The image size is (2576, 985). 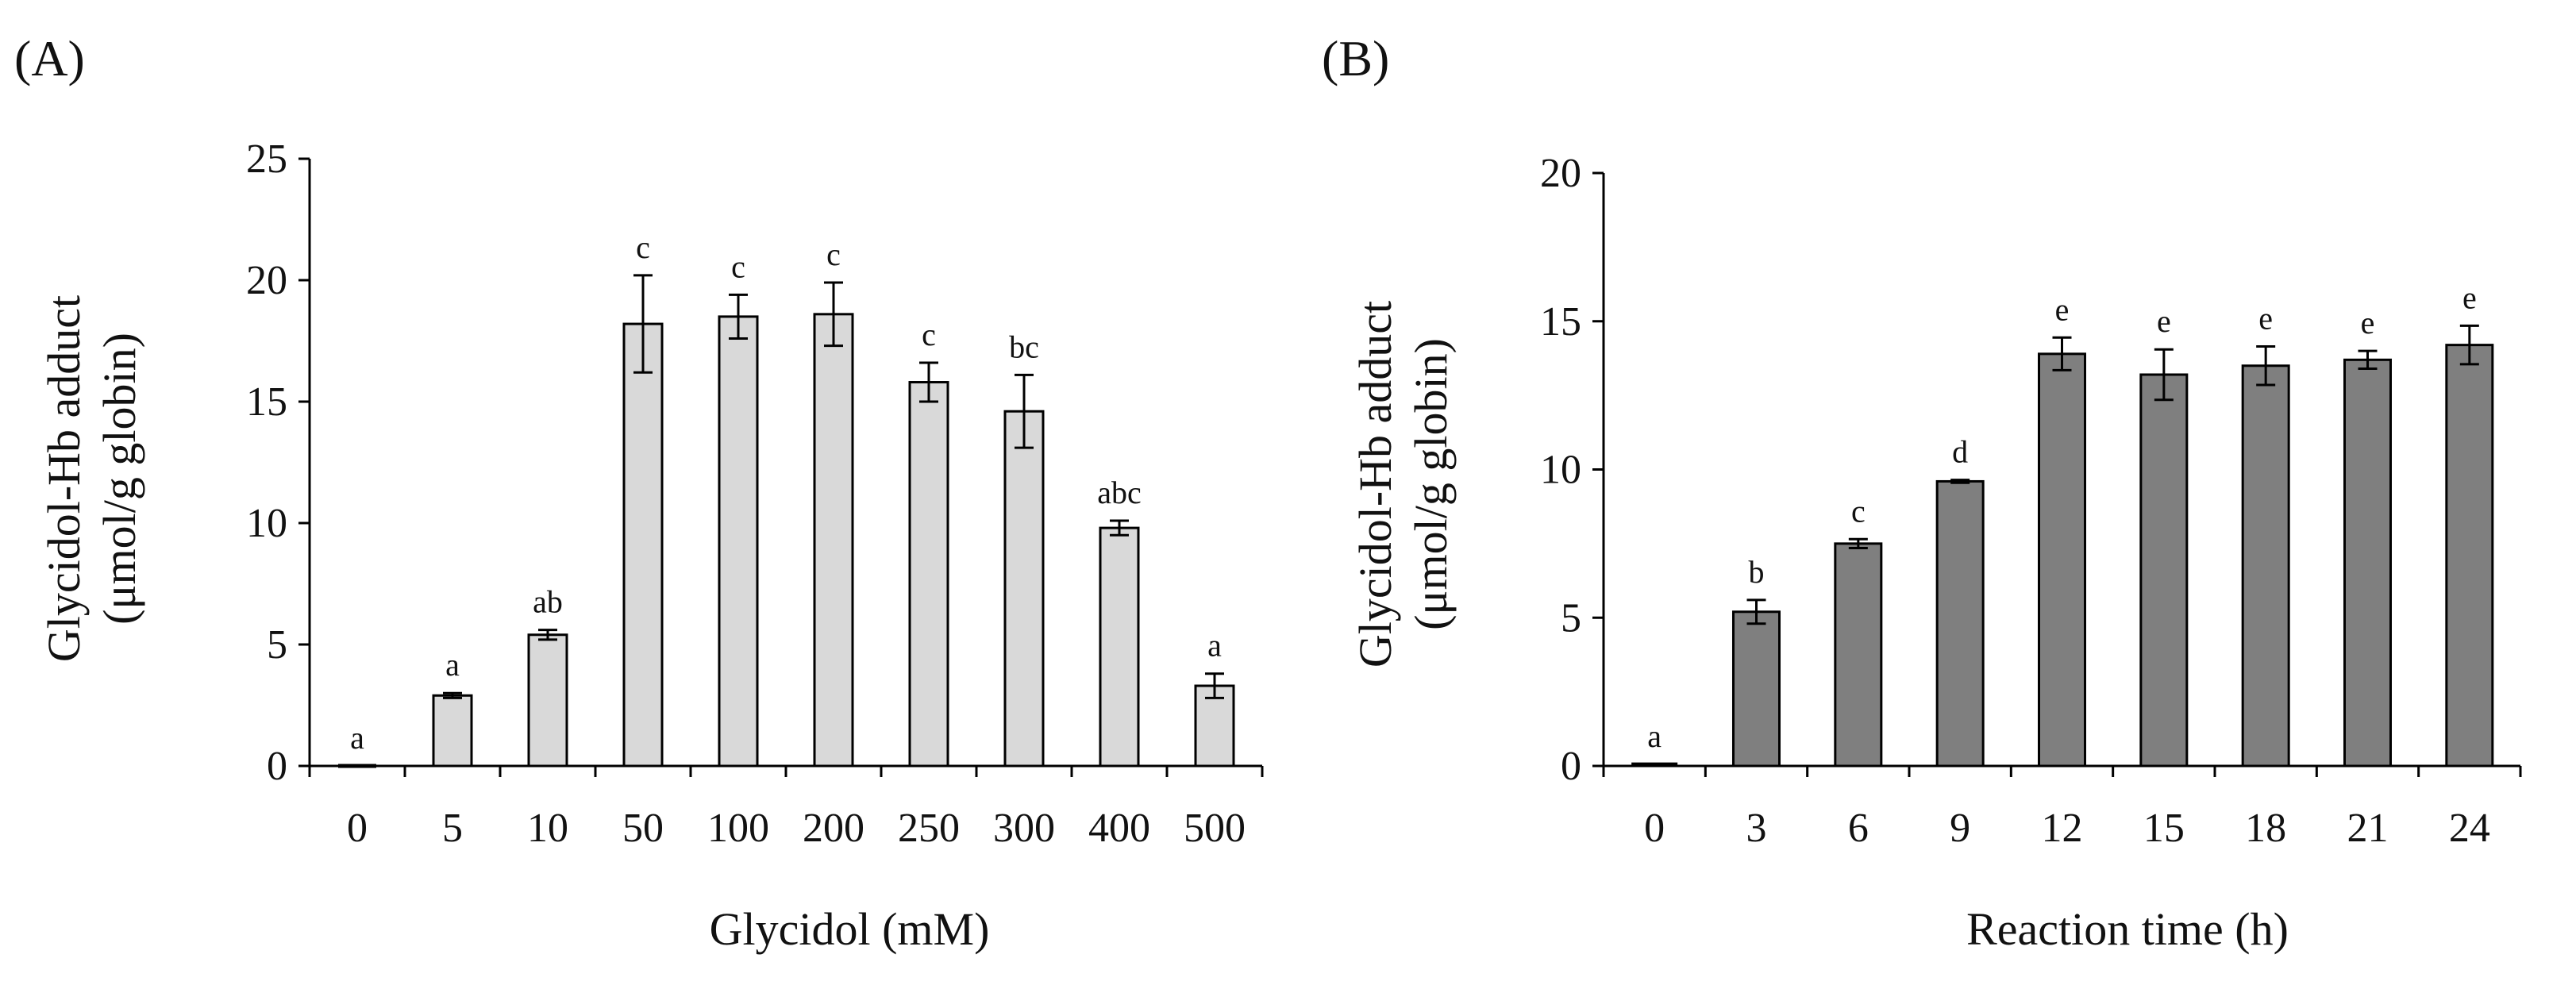 I want to click on panel-a-x-tick-label: 10, so click(x=547, y=828).